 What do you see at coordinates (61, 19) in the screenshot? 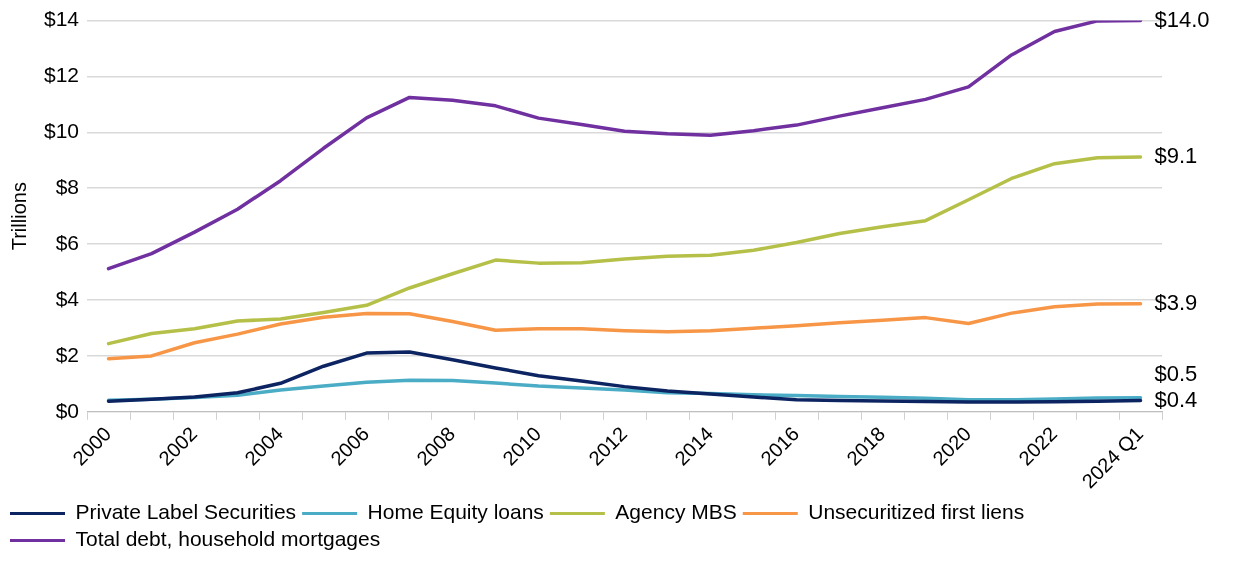
I see `y-tick-label: $14` at bounding box center [61, 19].